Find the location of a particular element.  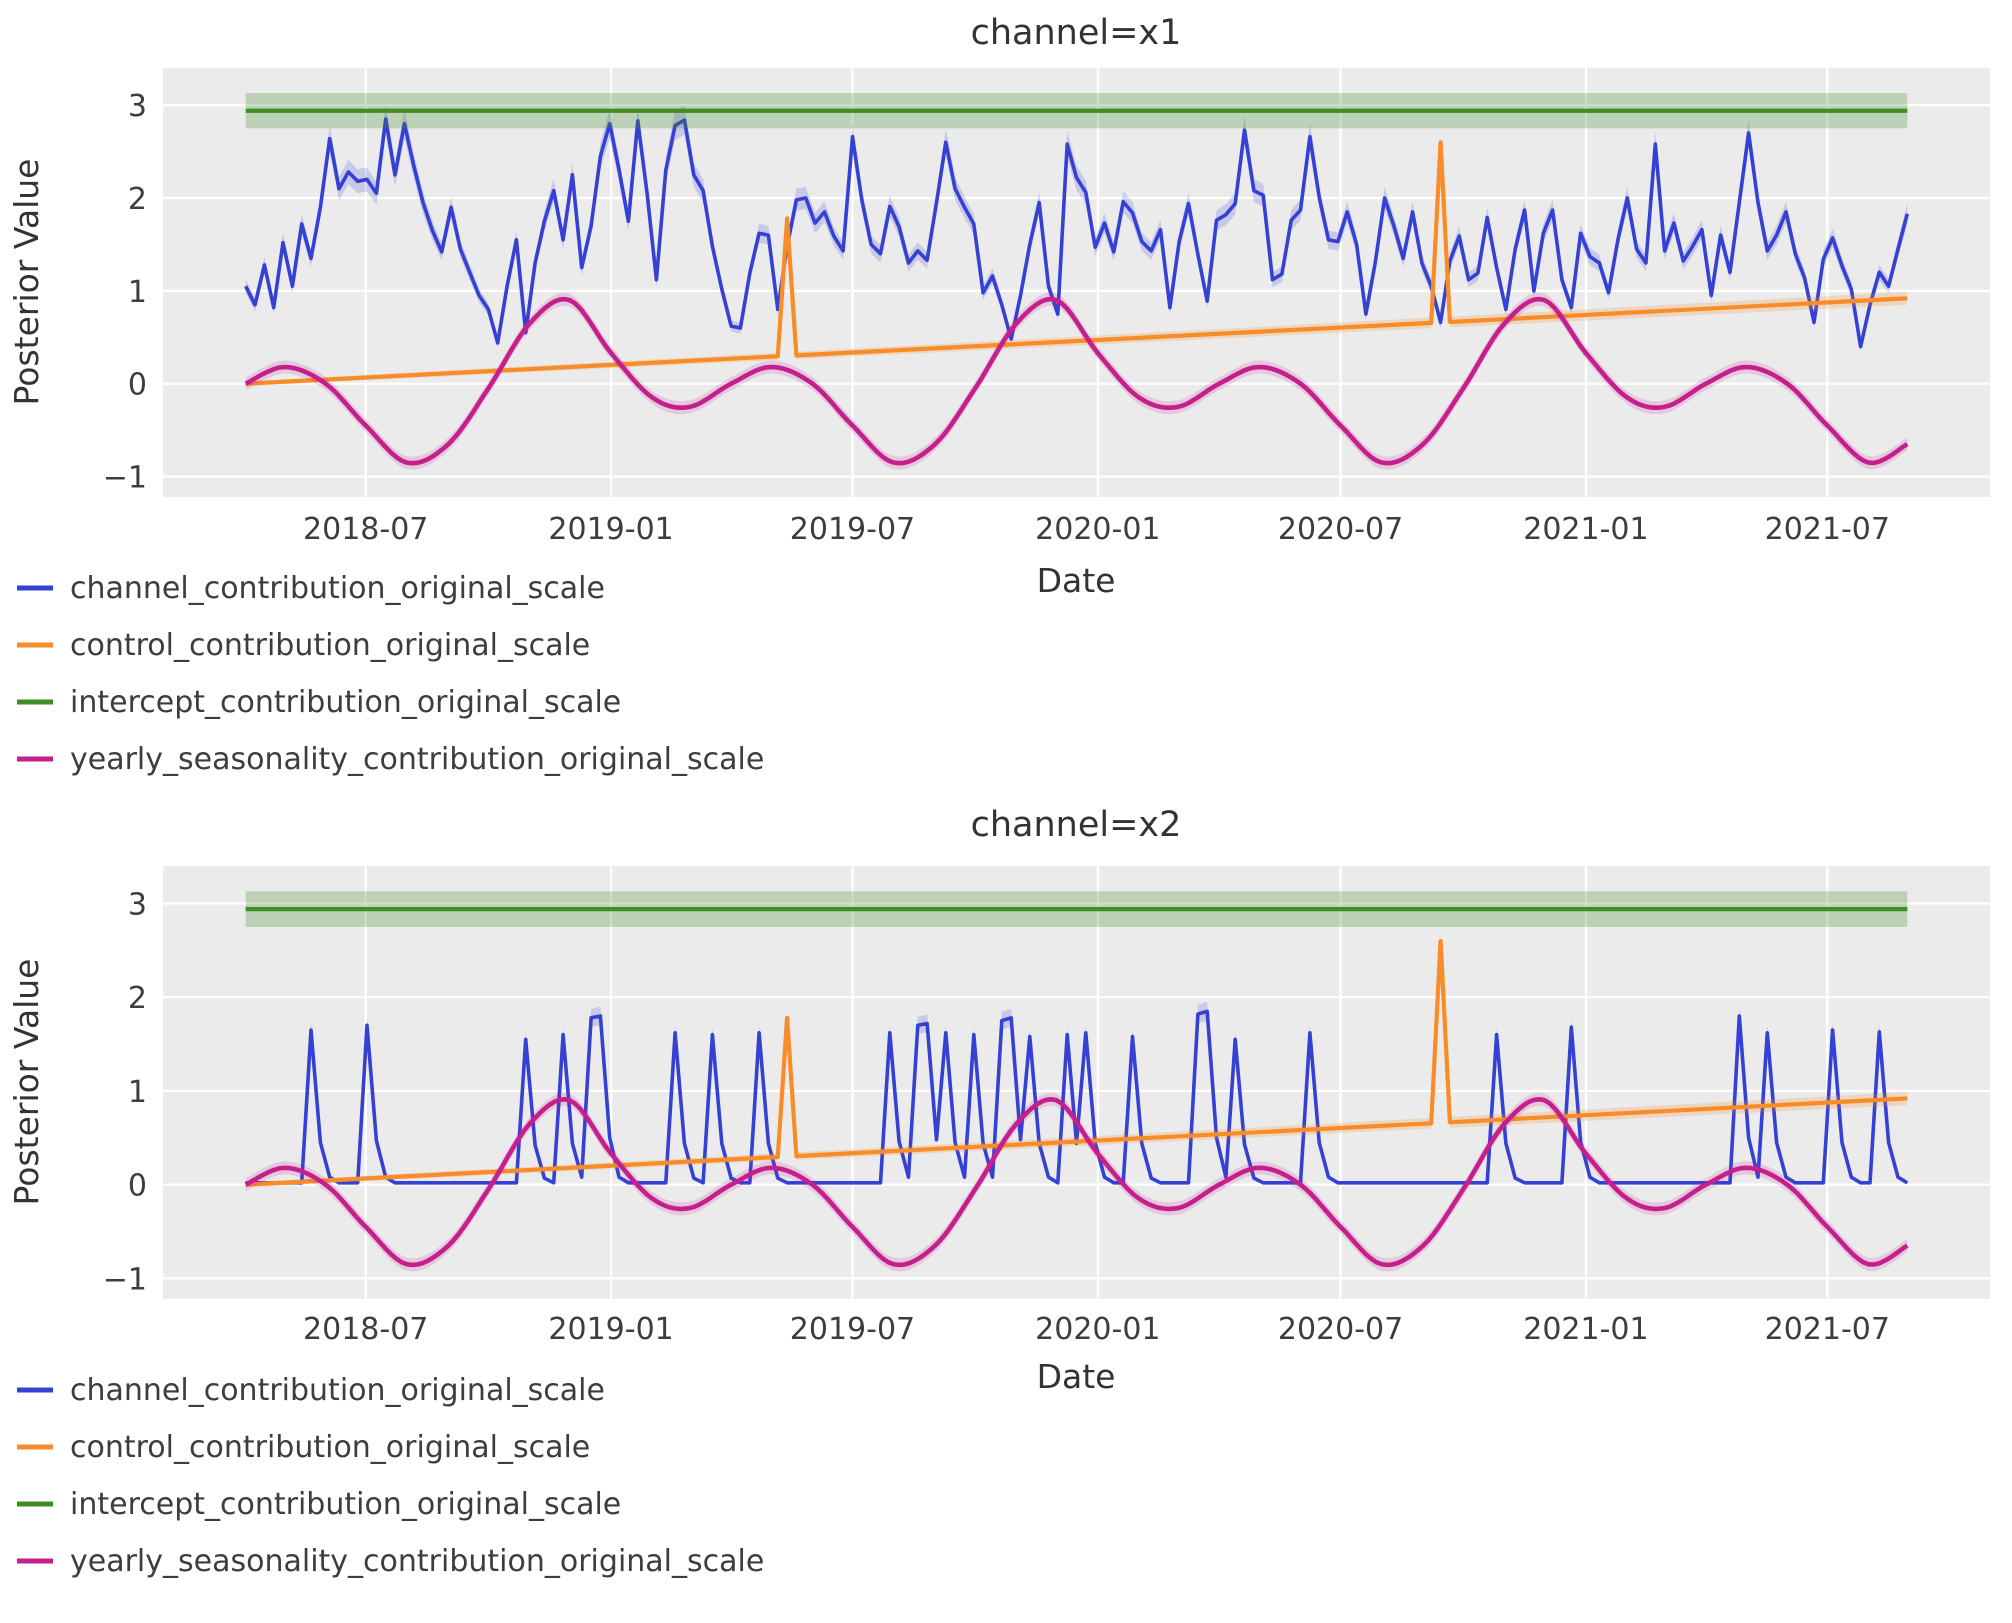

y-axis-label-x2: Posterior Value is located at coordinates (26, 1082).